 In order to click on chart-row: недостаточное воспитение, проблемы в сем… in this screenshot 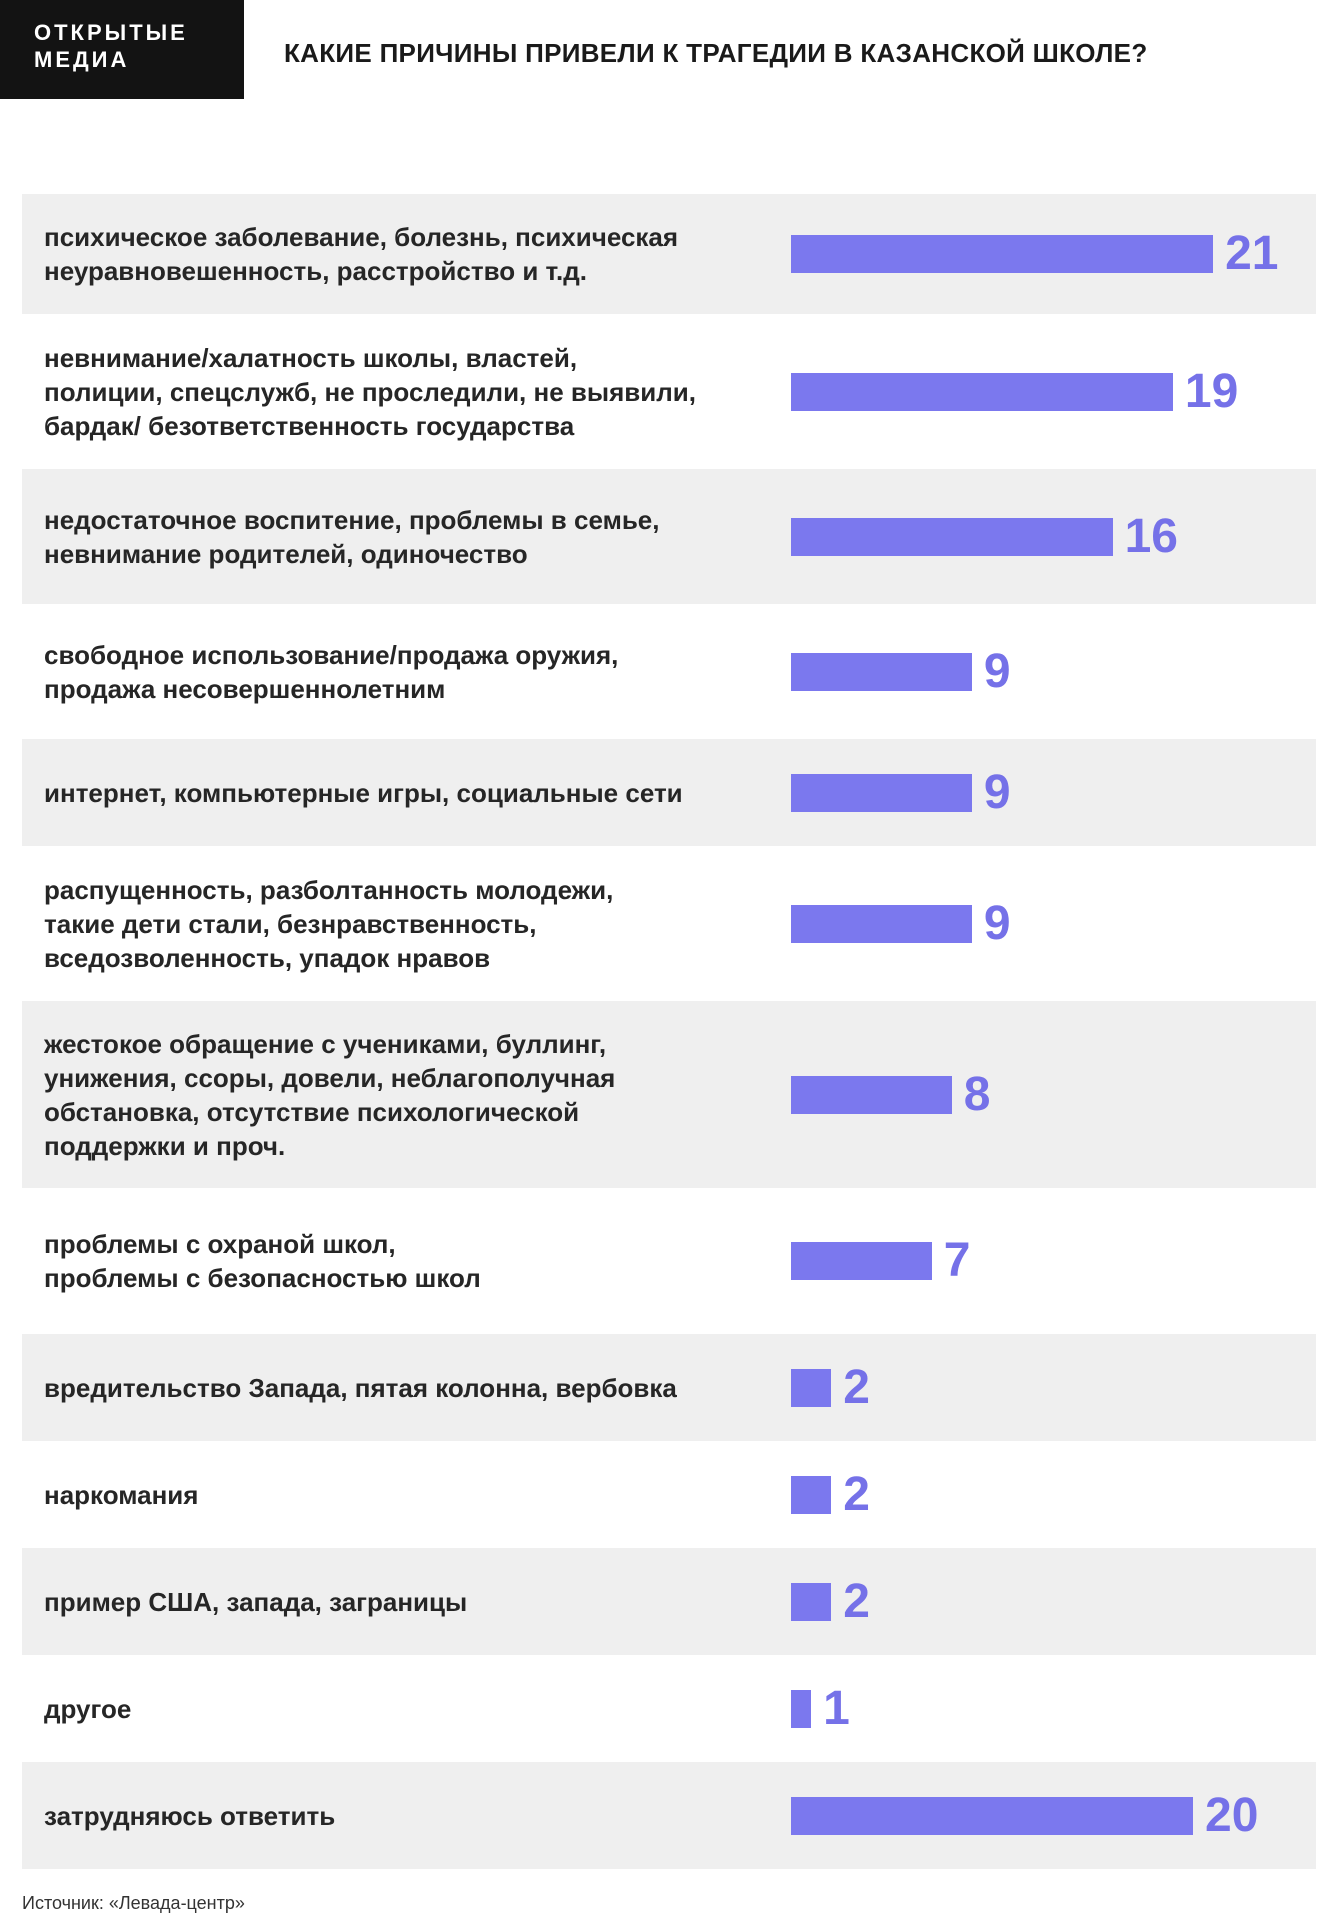, I will do `click(669, 536)`.